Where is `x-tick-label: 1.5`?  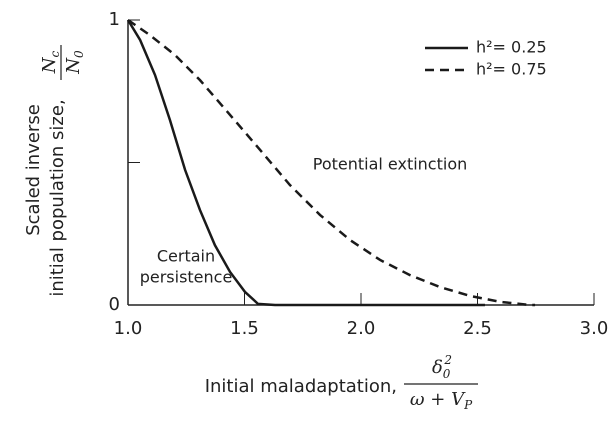
x-tick-label: 1.5 is located at coordinates (244, 328).